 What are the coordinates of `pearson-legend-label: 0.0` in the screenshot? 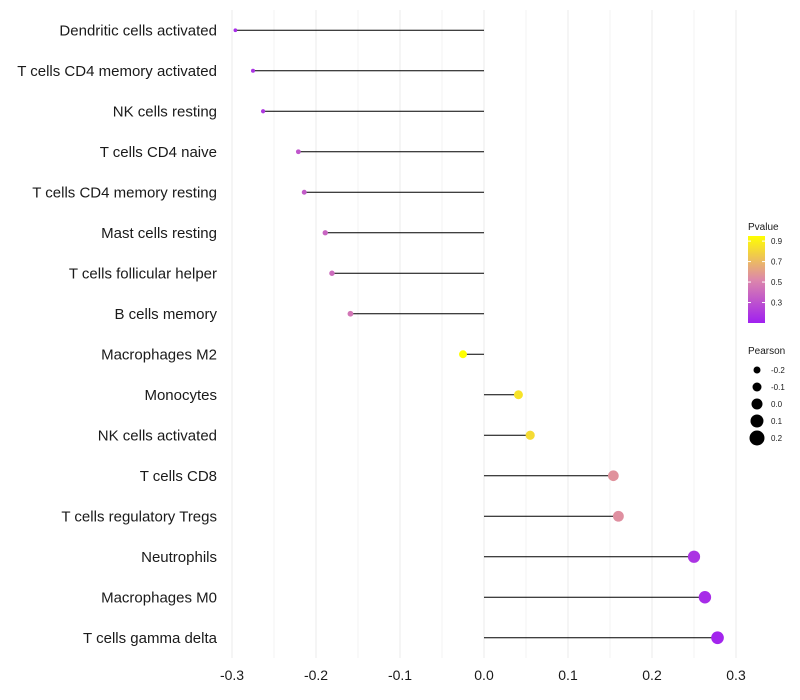 It's located at (777, 404).